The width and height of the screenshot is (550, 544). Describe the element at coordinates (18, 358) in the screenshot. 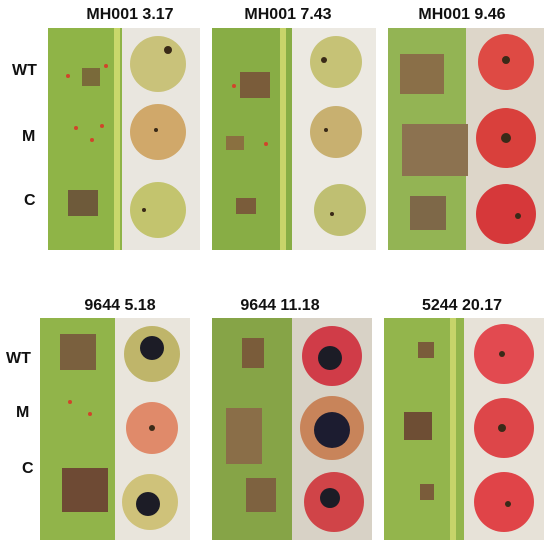

I see `row-label-wt-bottom: WT` at that location.